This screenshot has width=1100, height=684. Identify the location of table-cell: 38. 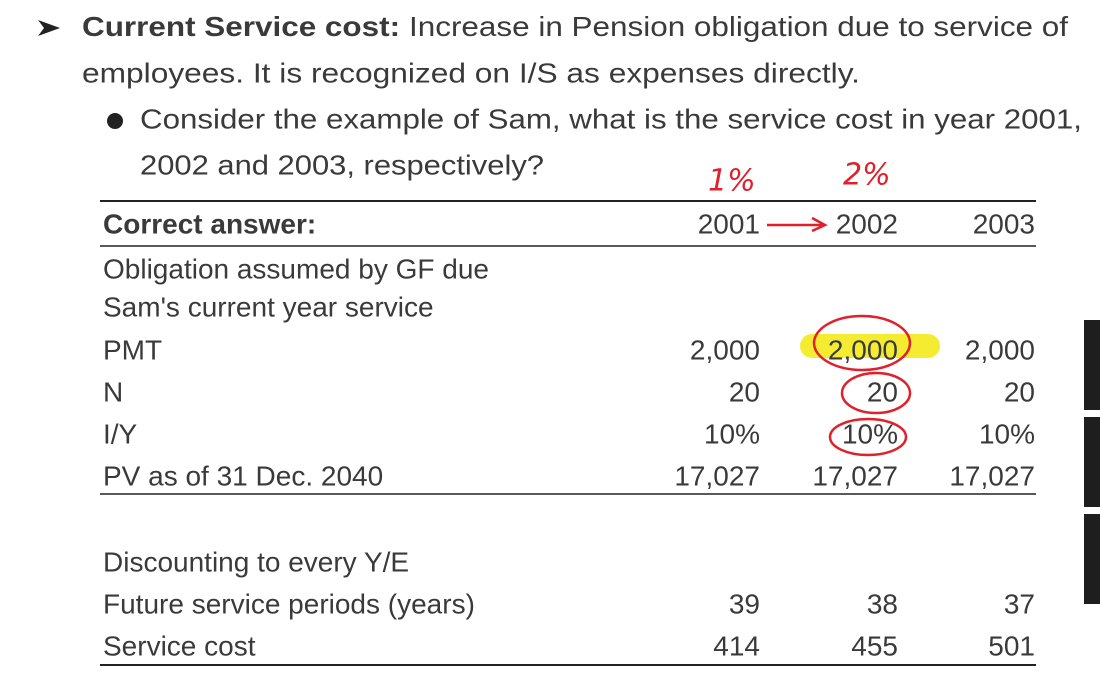
(882, 603).